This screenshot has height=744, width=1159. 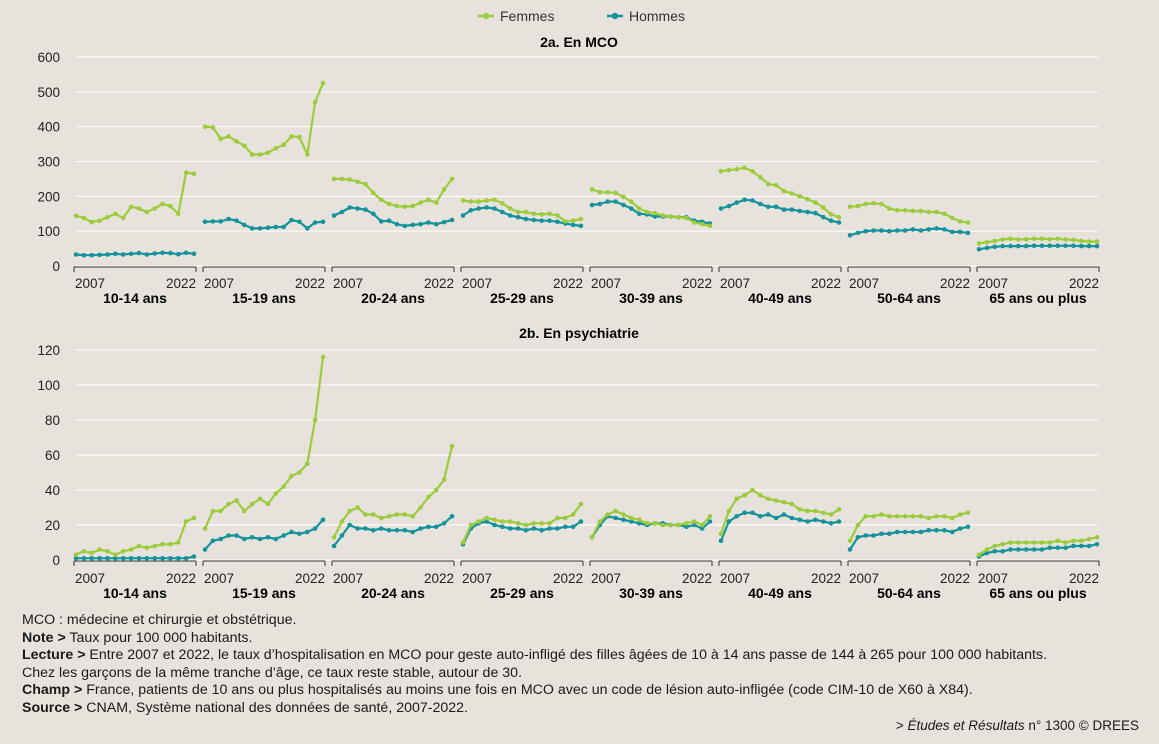 What do you see at coordinates (864, 283) in the screenshot?
I see `x-tick-first-0-6: 2007` at bounding box center [864, 283].